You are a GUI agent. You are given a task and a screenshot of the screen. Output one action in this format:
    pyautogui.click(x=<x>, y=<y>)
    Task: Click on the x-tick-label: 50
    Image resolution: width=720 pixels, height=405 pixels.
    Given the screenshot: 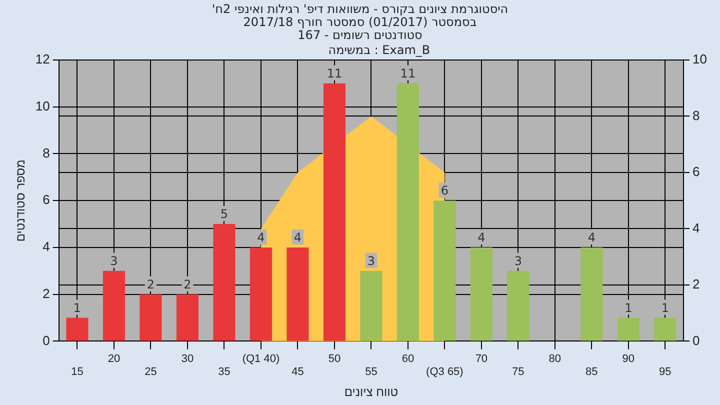 What is the action you would take?
    pyautogui.click(x=334, y=358)
    